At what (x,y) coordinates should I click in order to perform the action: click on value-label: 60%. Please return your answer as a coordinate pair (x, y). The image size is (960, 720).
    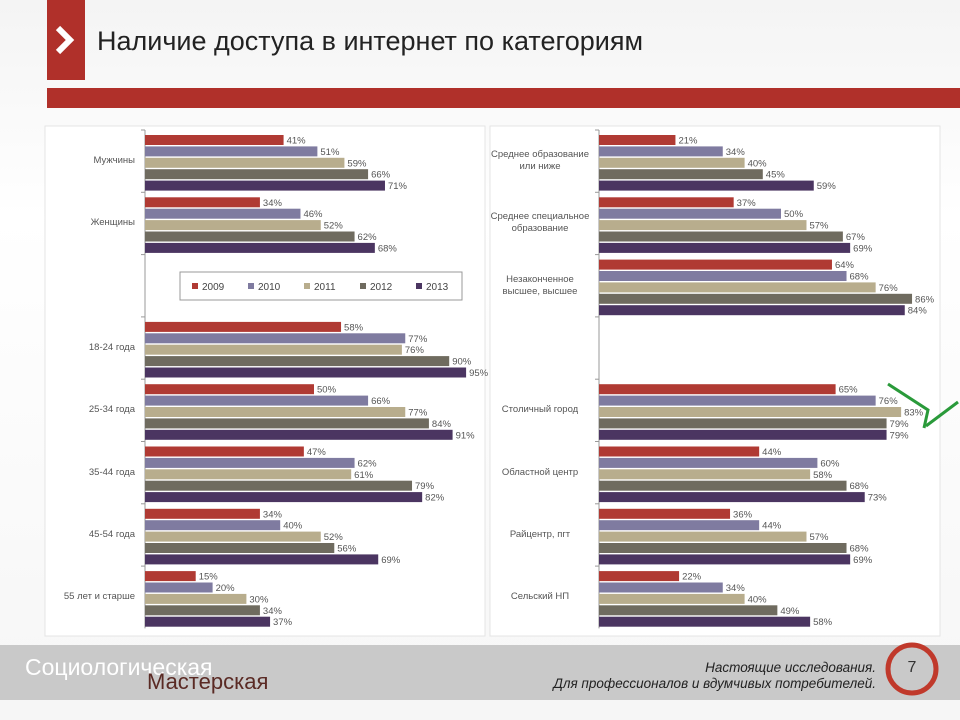
    Looking at the image, I should click on (830, 463).